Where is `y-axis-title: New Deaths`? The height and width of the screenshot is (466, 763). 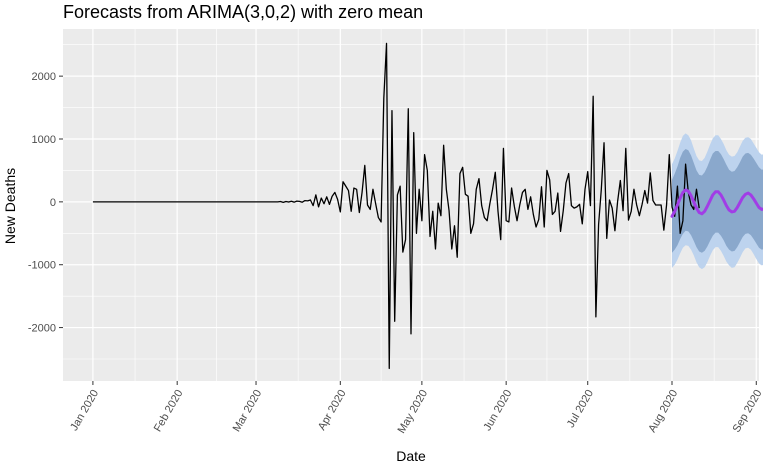
y-axis-title: New Deaths is located at coordinates (10, 206).